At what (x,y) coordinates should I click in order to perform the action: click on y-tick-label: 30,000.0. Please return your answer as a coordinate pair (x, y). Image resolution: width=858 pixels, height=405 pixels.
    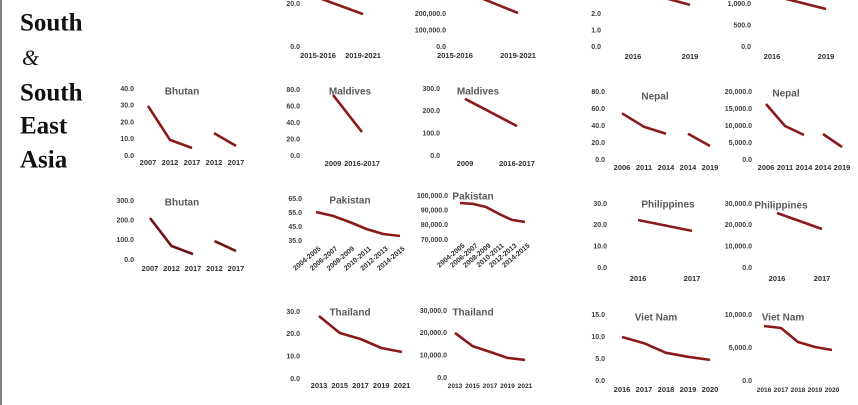
    Looking at the image, I should click on (433, 311).